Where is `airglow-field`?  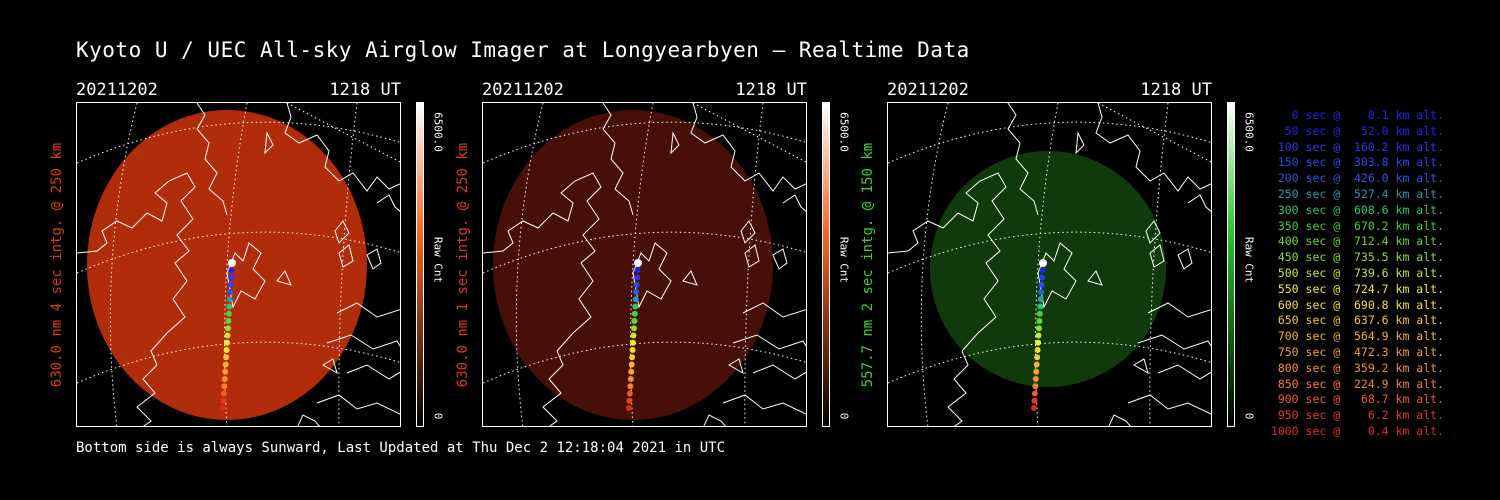
airglow-field is located at coordinates (1048, 269).